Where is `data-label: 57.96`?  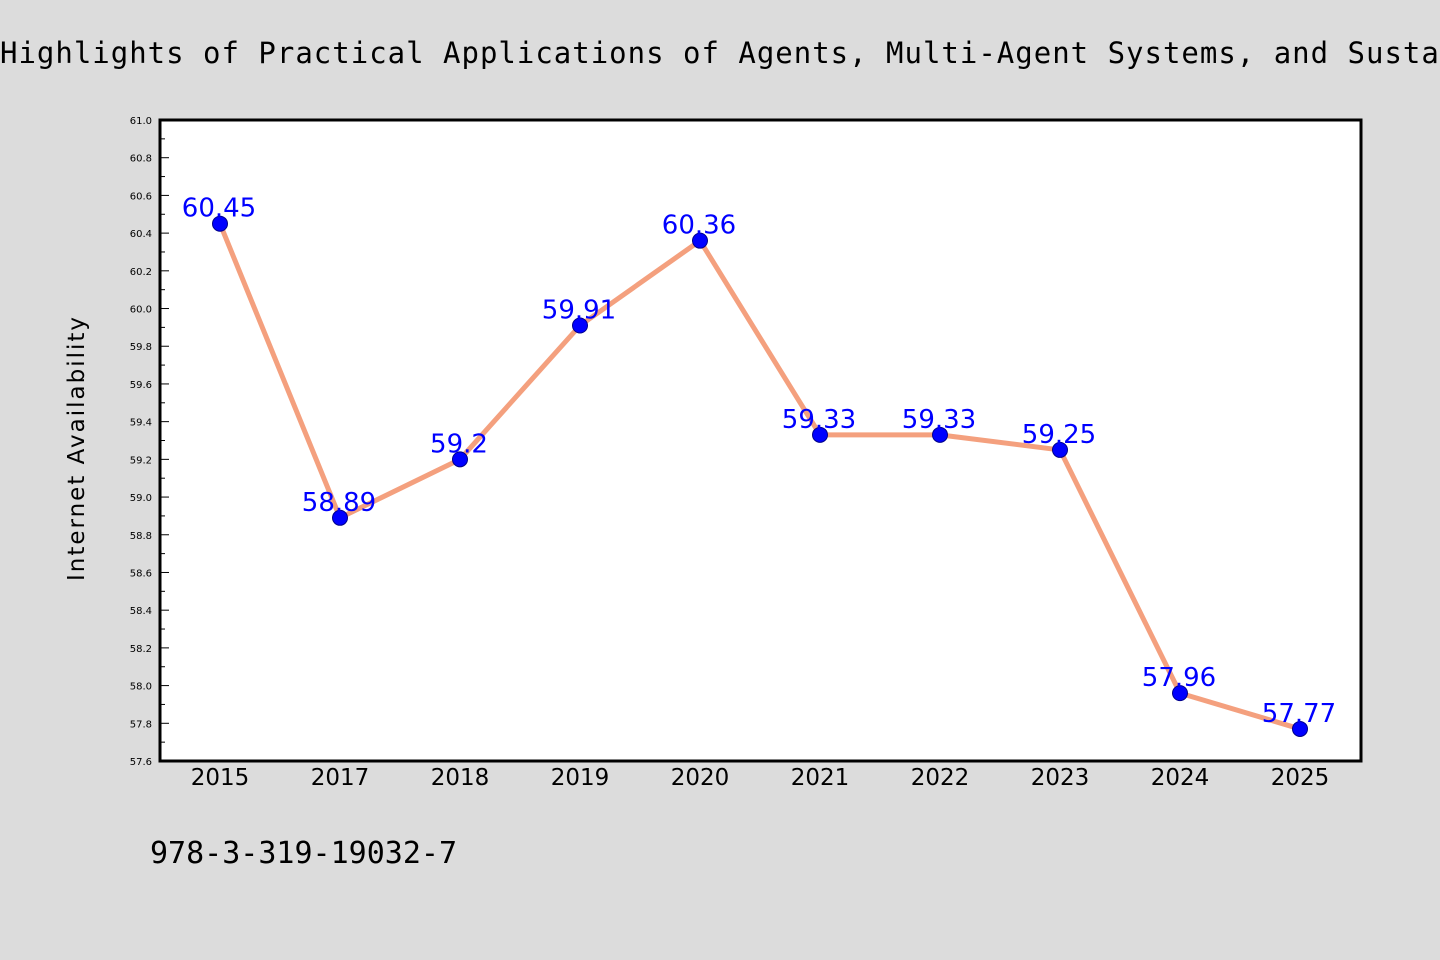
data-label: 57.96 is located at coordinates (1179, 678).